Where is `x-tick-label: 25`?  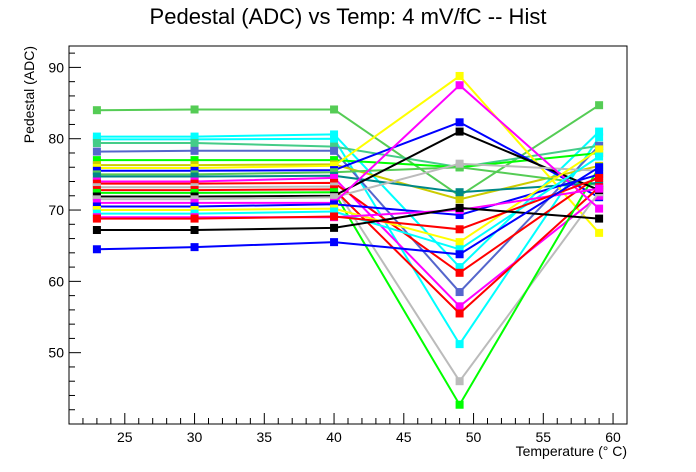
x-tick-label: 25 is located at coordinates (125, 437).